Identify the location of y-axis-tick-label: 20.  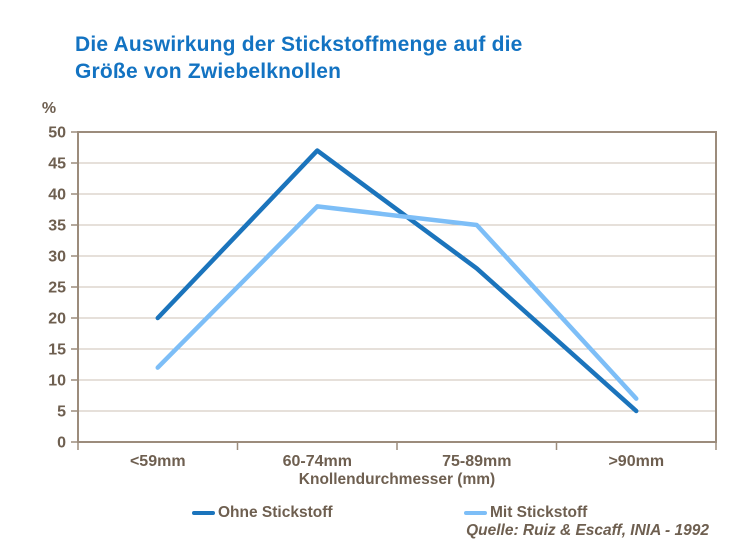
(57, 319).